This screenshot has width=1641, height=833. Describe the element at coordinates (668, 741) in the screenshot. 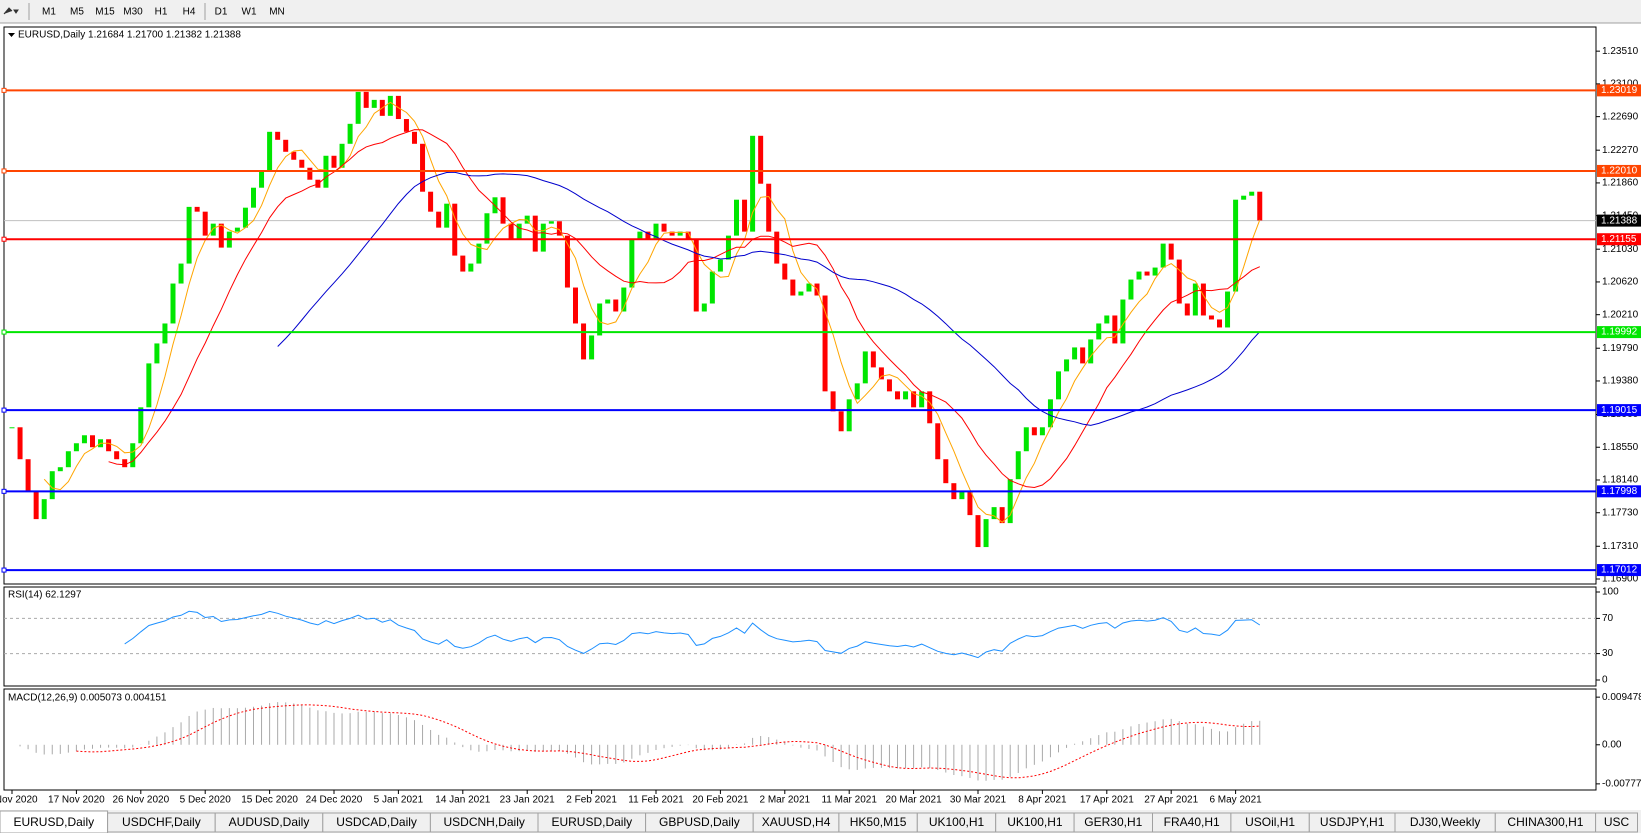

I see `macd-signal` at that location.